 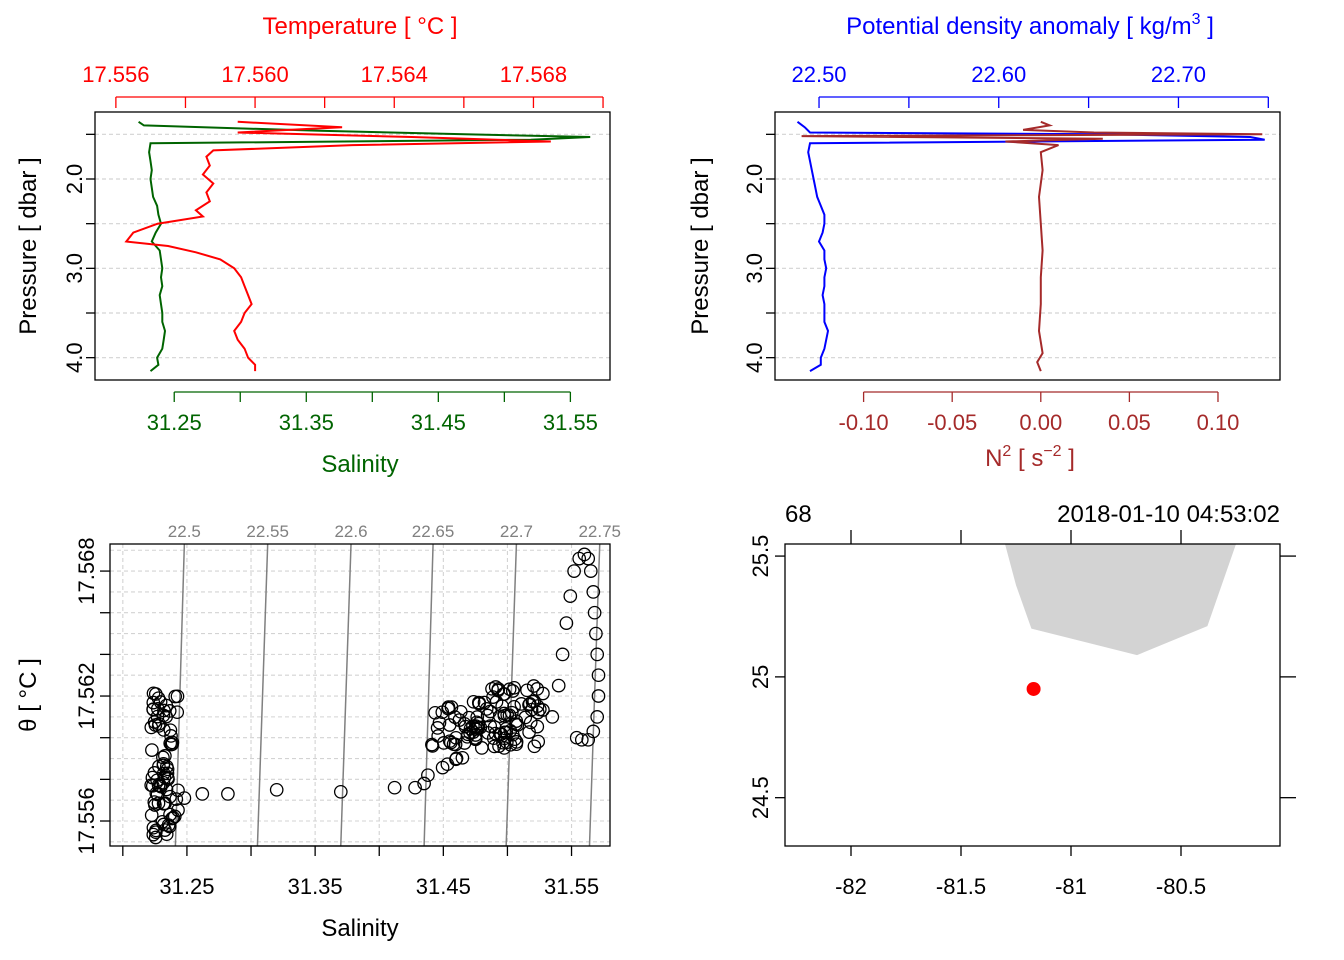 I want to click on n2-tick-label: -0.05, so click(x=952, y=422).